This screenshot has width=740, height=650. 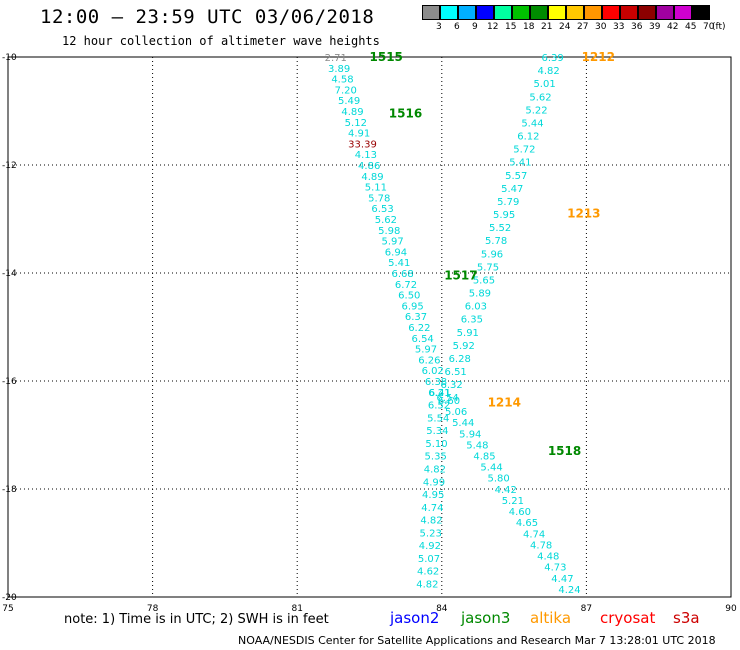 What do you see at coordinates (541, 545) in the screenshot?
I see `wave-height-value: 4.78` at bounding box center [541, 545].